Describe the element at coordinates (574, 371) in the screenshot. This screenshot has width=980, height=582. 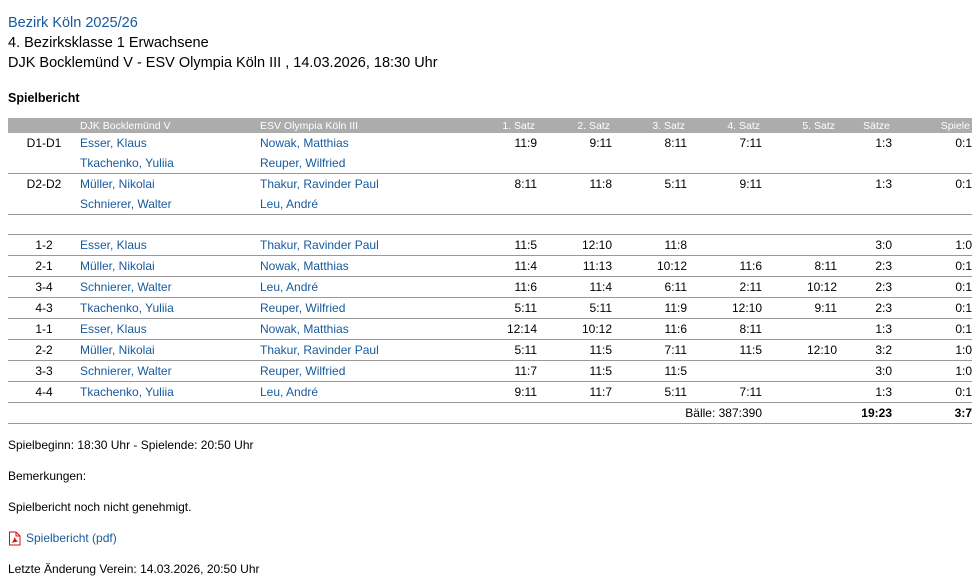
I see `set2-score: 11:5` at that location.